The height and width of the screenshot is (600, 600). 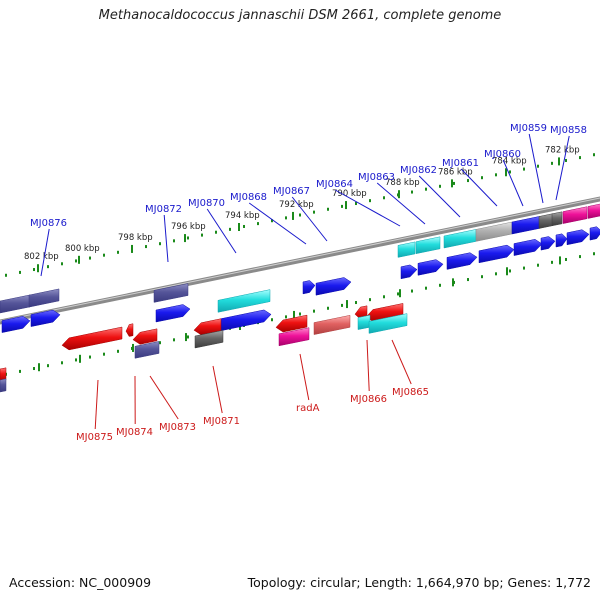 I want to click on gene-label-mj0876: MJ0876, so click(x=48, y=223).